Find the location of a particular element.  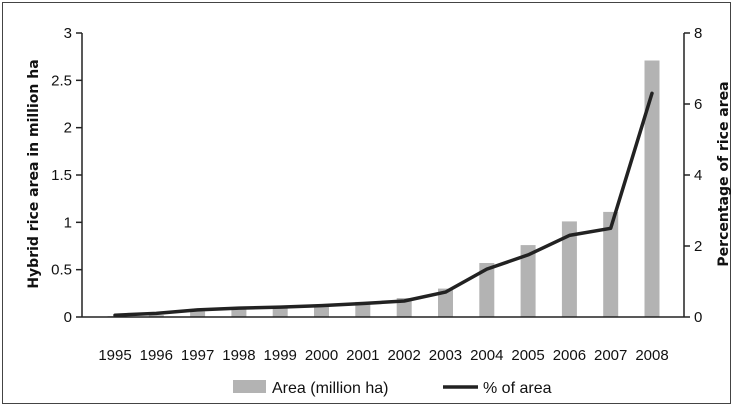

legend-label-area: Area (million ha) is located at coordinates (330, 388).